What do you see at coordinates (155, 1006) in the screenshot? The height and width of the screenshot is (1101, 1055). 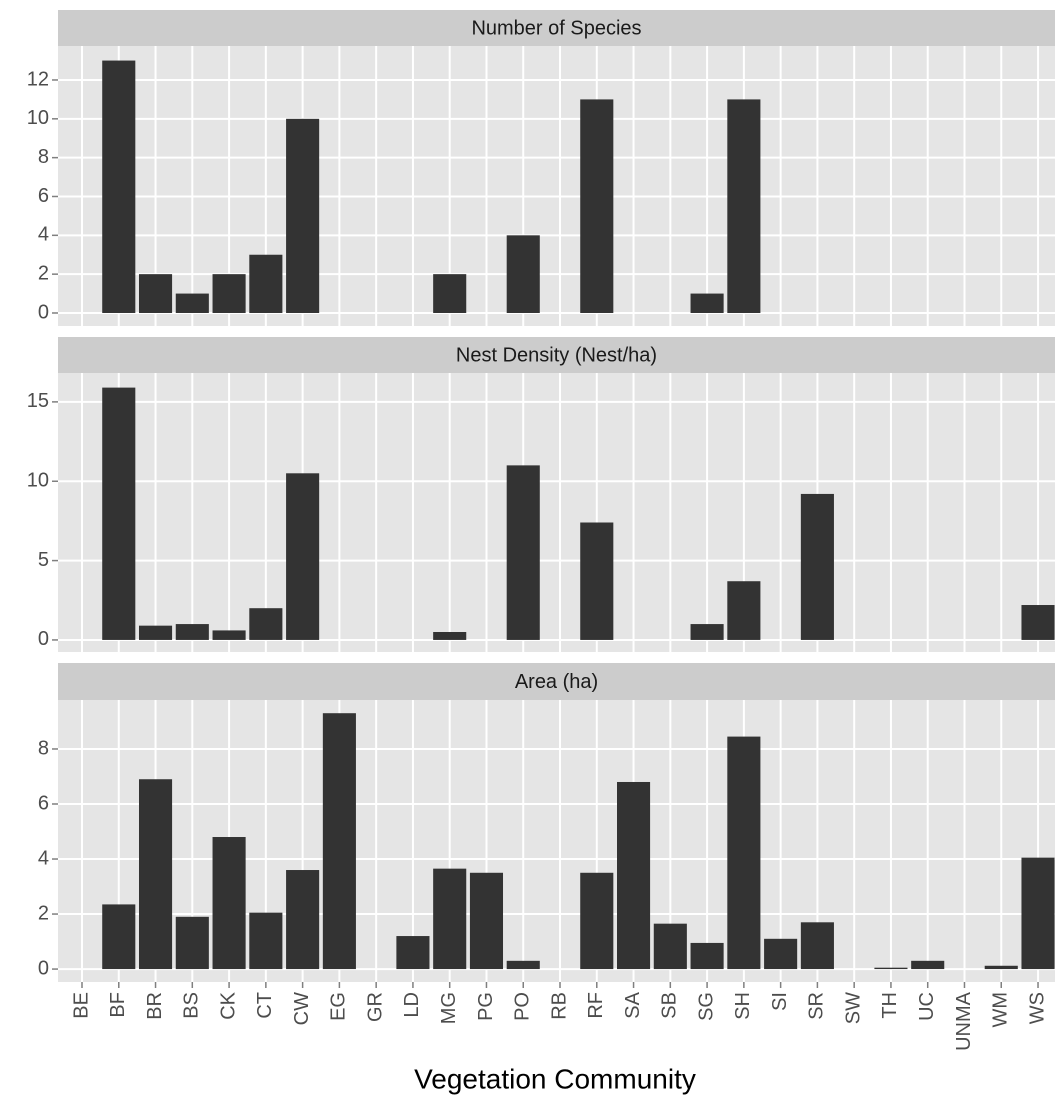 I see `x-tick-label: BR` at bounding box center [155, 1006].